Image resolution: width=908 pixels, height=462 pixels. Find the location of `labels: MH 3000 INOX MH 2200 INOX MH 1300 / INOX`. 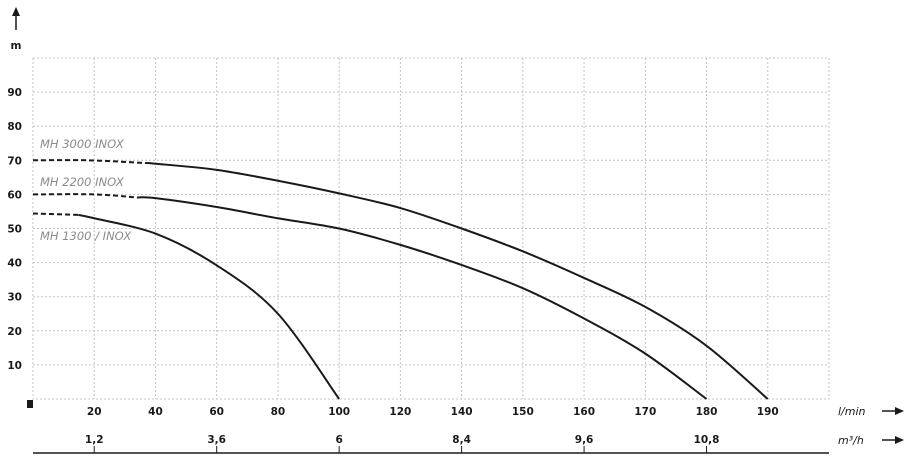

labels: MH 3000 INOX MH 2200 INOX MH 1300 / INOX is located at coordinates (86, 190).